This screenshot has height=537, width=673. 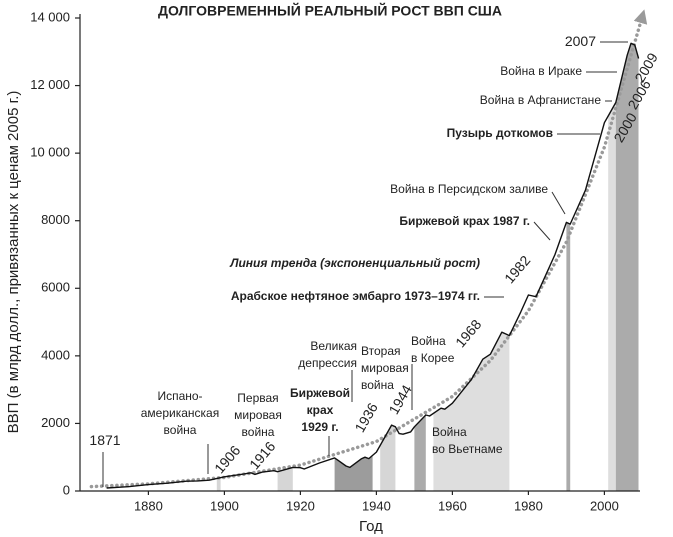 I want to click on annotation: 1871, so click(x=104, y=440).